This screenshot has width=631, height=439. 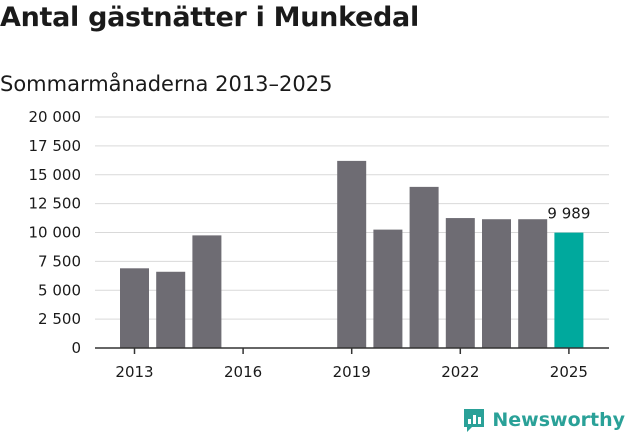 What do you see at coordinates (569, 290) in the screenshot?
I see `bar-2025` at bounding box center [569, 290].